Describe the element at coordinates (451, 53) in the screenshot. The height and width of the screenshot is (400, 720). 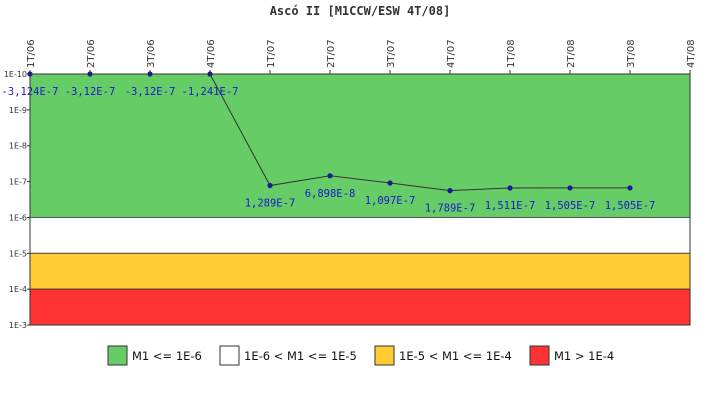
I see `x-tick-label: 4T/07` at that location.